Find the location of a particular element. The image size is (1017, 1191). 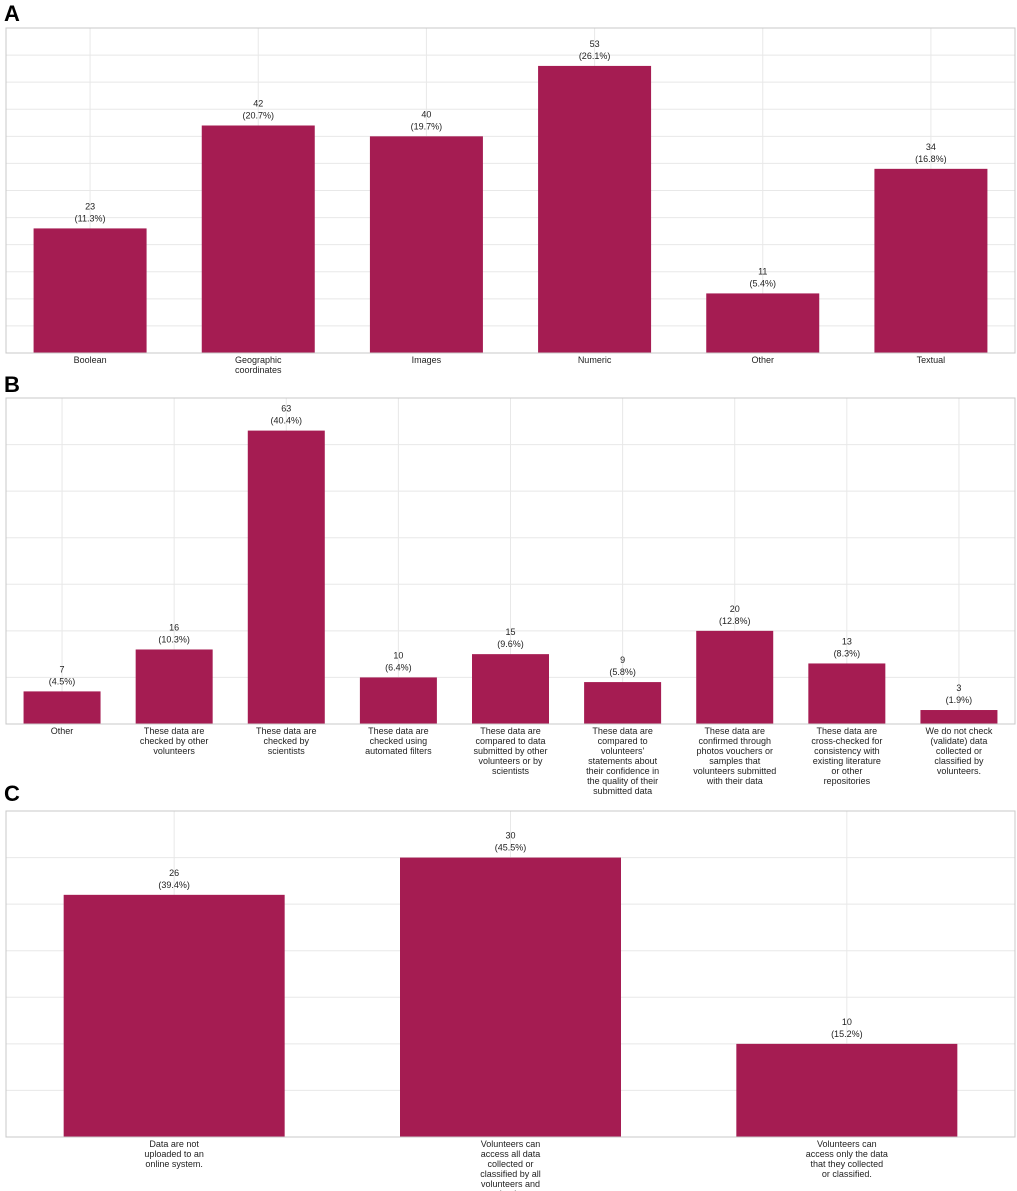

data-label-percent: (1.9%) is located at coordinates (959, 700).